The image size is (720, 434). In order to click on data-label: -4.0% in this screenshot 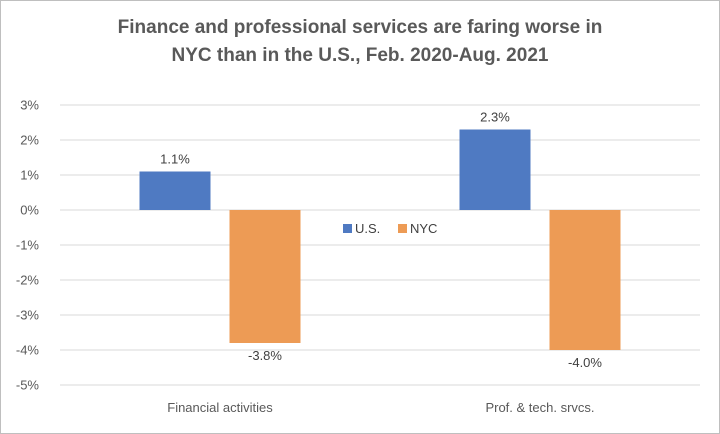, I will do `click(585, 362)`.